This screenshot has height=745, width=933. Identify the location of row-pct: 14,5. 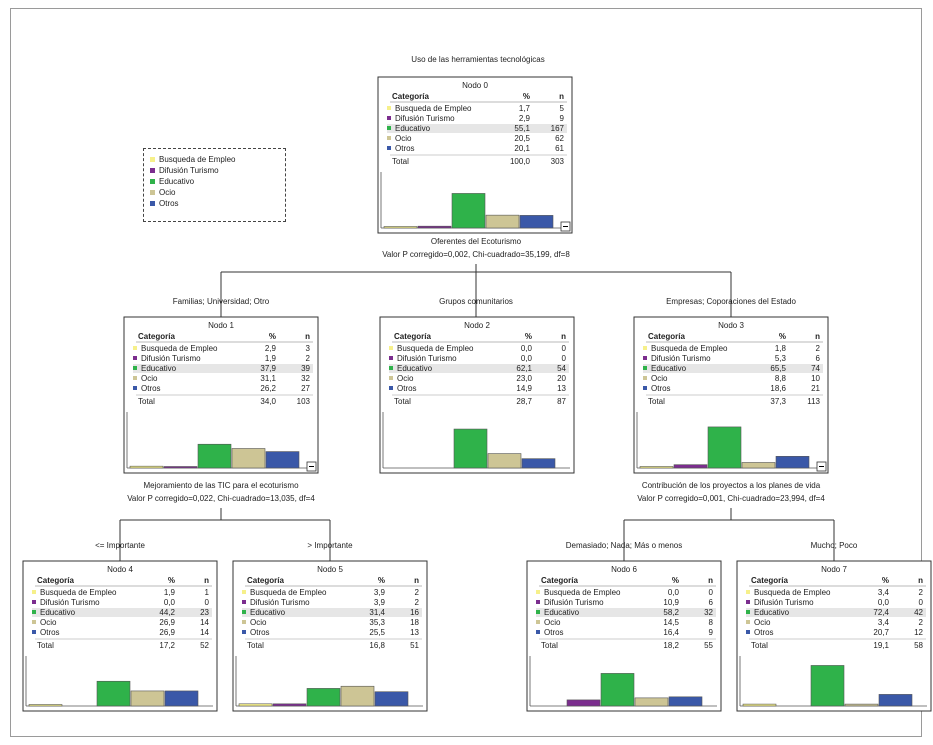
(671, 622).